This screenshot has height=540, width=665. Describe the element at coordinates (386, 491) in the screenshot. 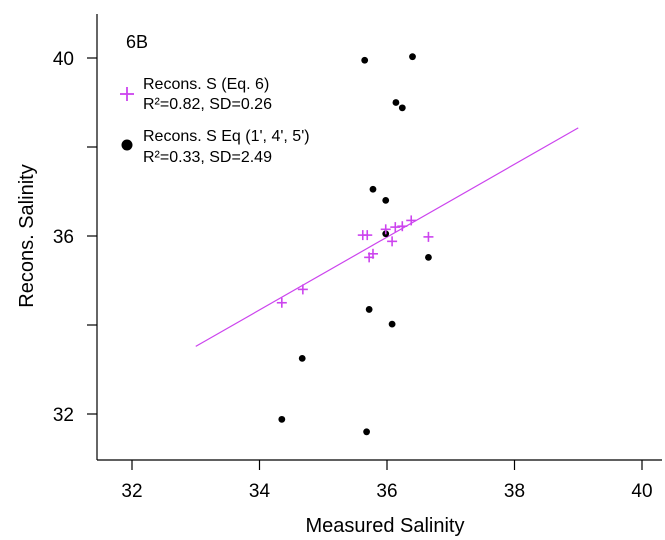

I see `x-tick-label: 36` at that location.